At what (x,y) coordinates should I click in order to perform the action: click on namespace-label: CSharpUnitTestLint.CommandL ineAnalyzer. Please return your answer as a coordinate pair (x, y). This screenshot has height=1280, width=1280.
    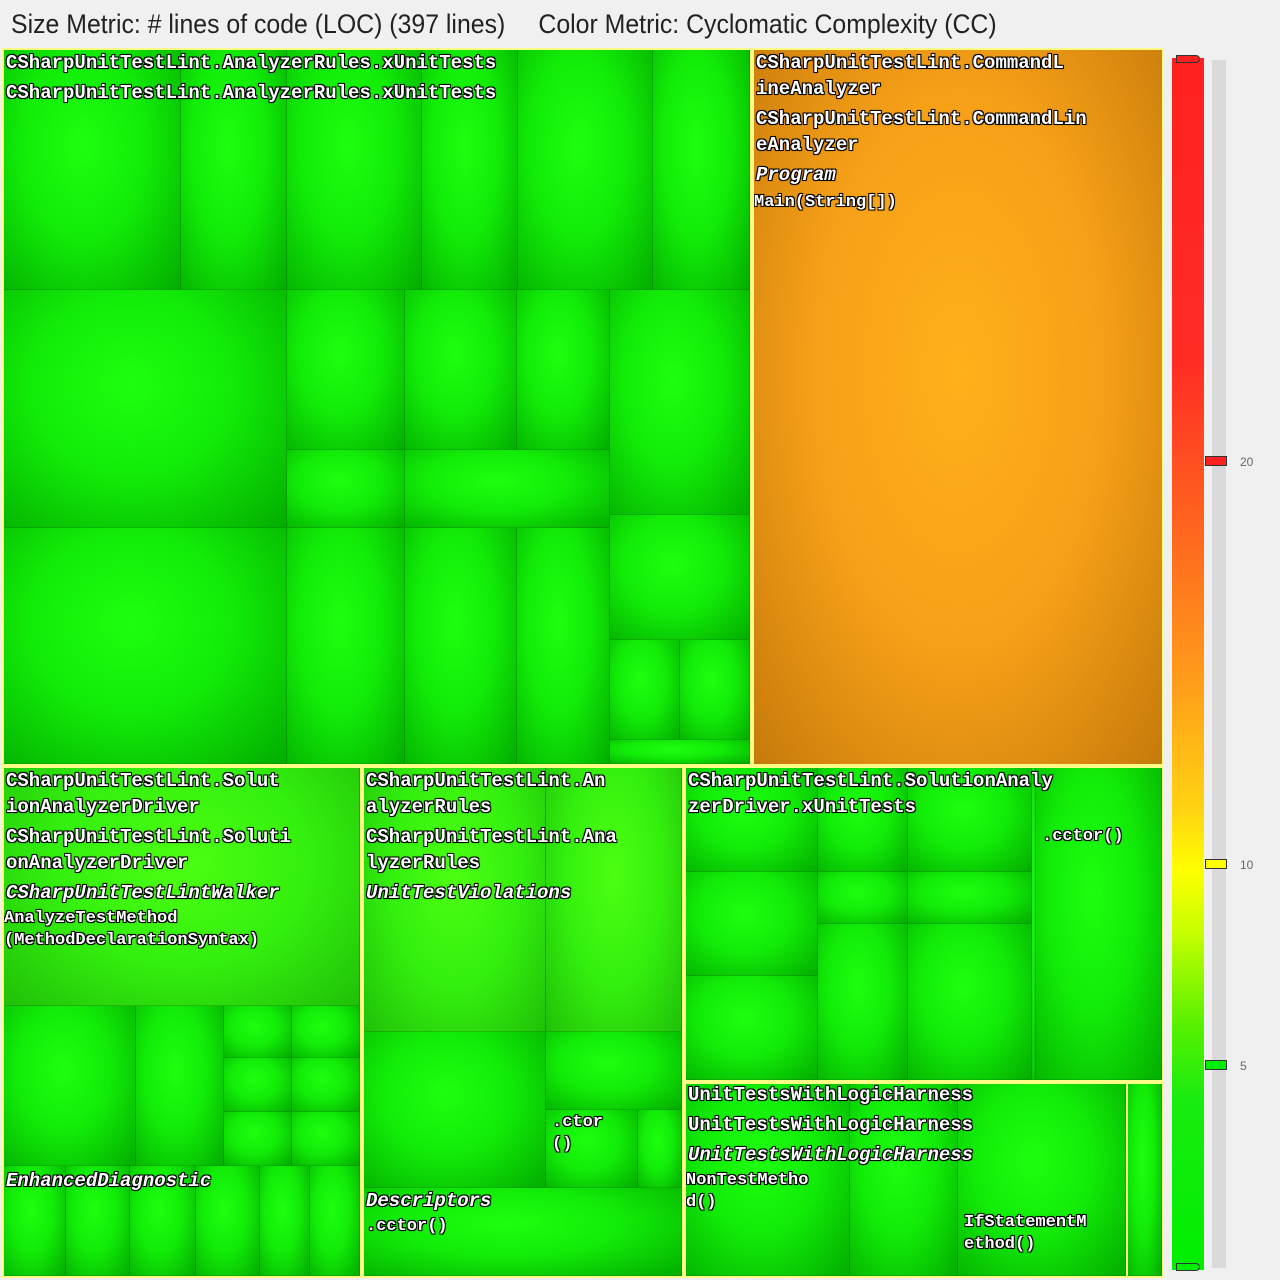
    Looking at the image, I should click on (910, 76).